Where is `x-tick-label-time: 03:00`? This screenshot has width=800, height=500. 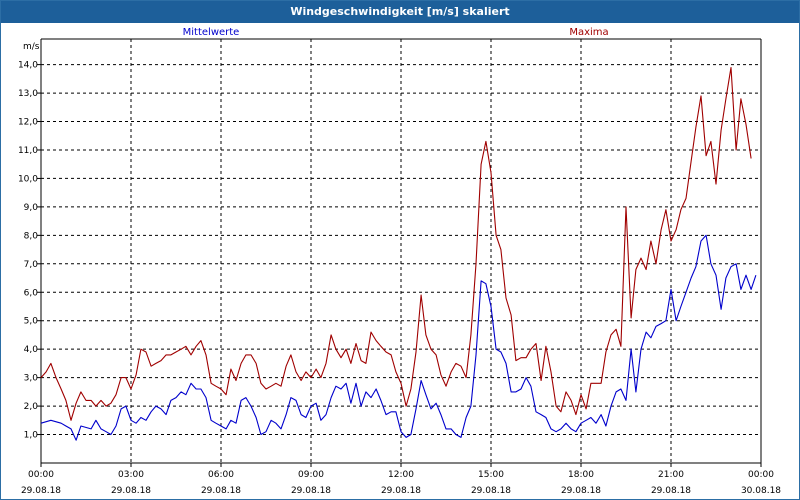 x-tick-label-time: 03:00 is located at coordinates (131, 475).